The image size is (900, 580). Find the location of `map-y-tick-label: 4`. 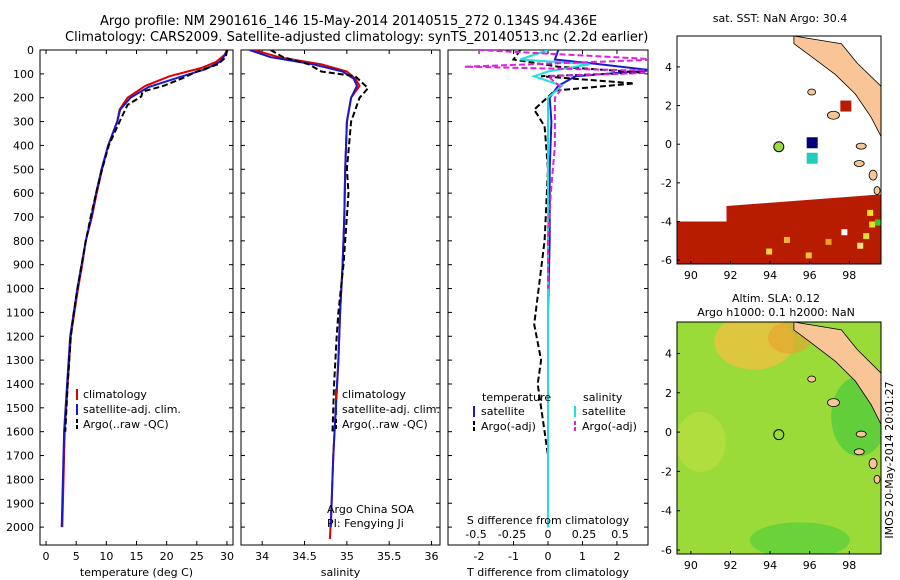

map-y-tick-label: 4 is located at coordinates (668, 353).